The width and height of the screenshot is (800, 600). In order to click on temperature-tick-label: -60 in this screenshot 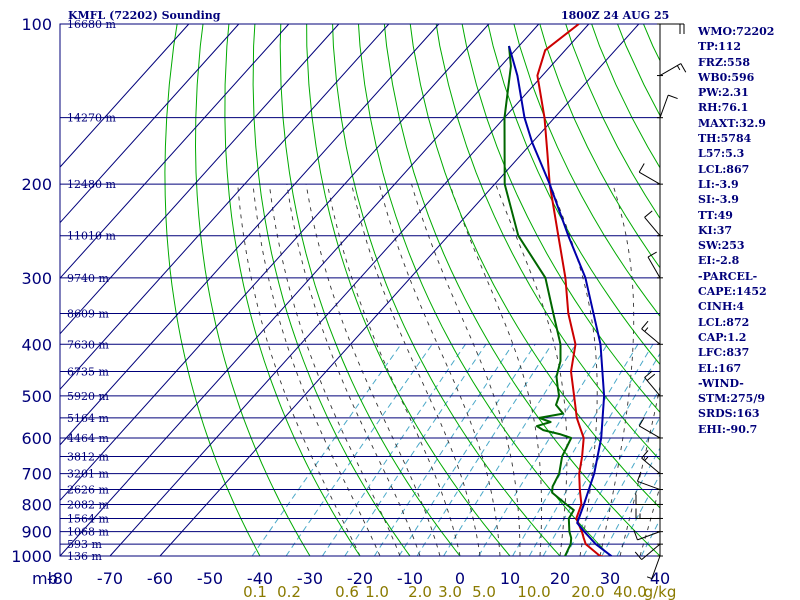, I will do `click(160, 578)`.